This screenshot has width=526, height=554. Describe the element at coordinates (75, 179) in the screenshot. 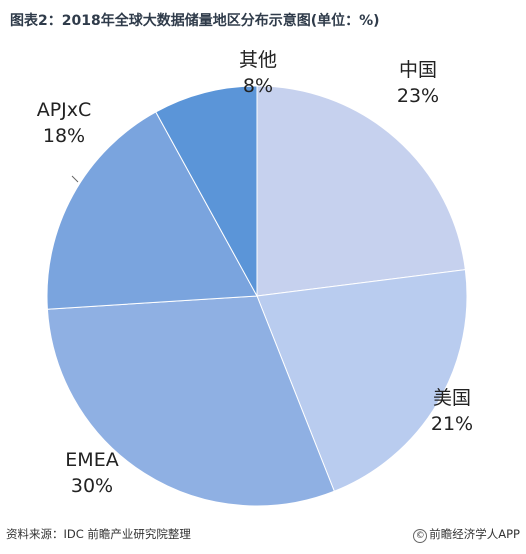

I see `leader-line-apjxc` at that location.